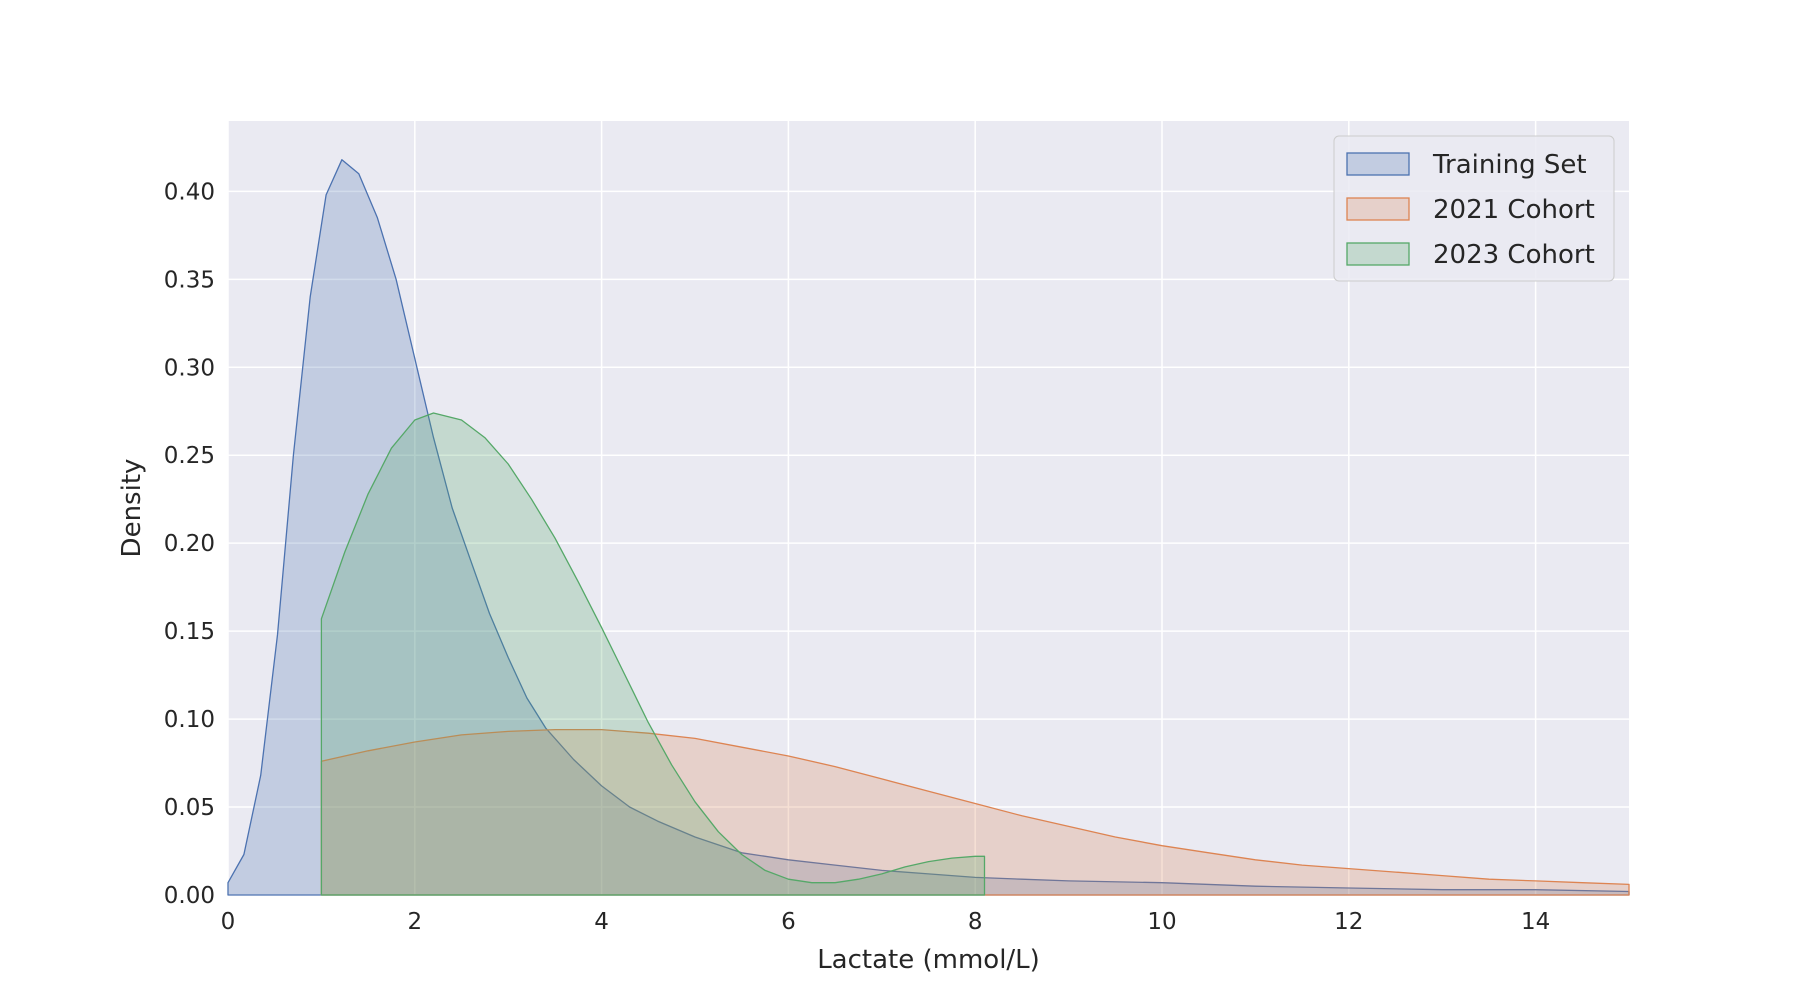 This screenshot has height=1000, width=1800. Describe the element at coordinates (189, 632) in the screenshot. I see `y-tick-label: 0.15` at that location.